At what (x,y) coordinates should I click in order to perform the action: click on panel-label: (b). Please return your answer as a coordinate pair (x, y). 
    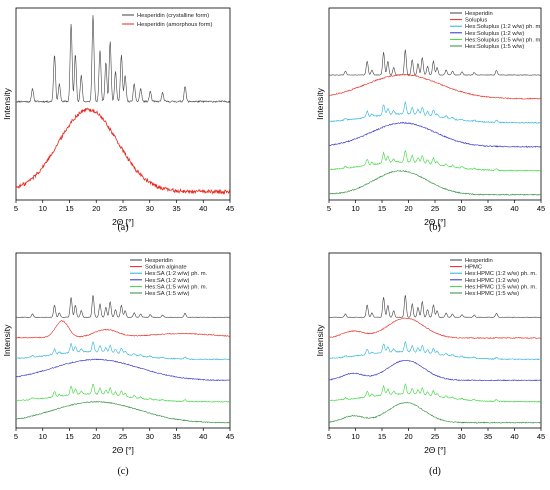
    Looking at the image, I should click on (435, 227).